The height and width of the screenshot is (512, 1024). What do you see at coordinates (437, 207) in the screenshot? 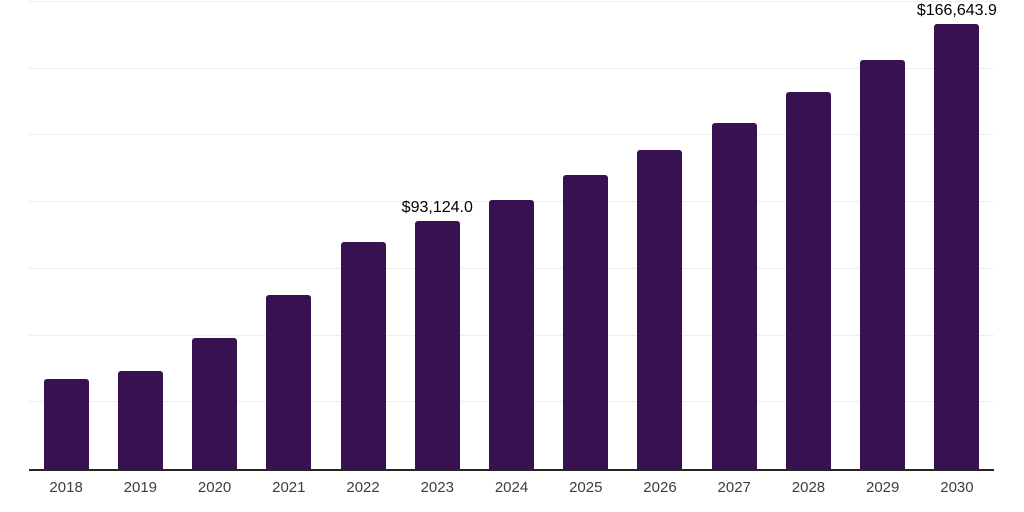
I see `data-label-2023: $93,124.0` at bounding box center [437, 207].